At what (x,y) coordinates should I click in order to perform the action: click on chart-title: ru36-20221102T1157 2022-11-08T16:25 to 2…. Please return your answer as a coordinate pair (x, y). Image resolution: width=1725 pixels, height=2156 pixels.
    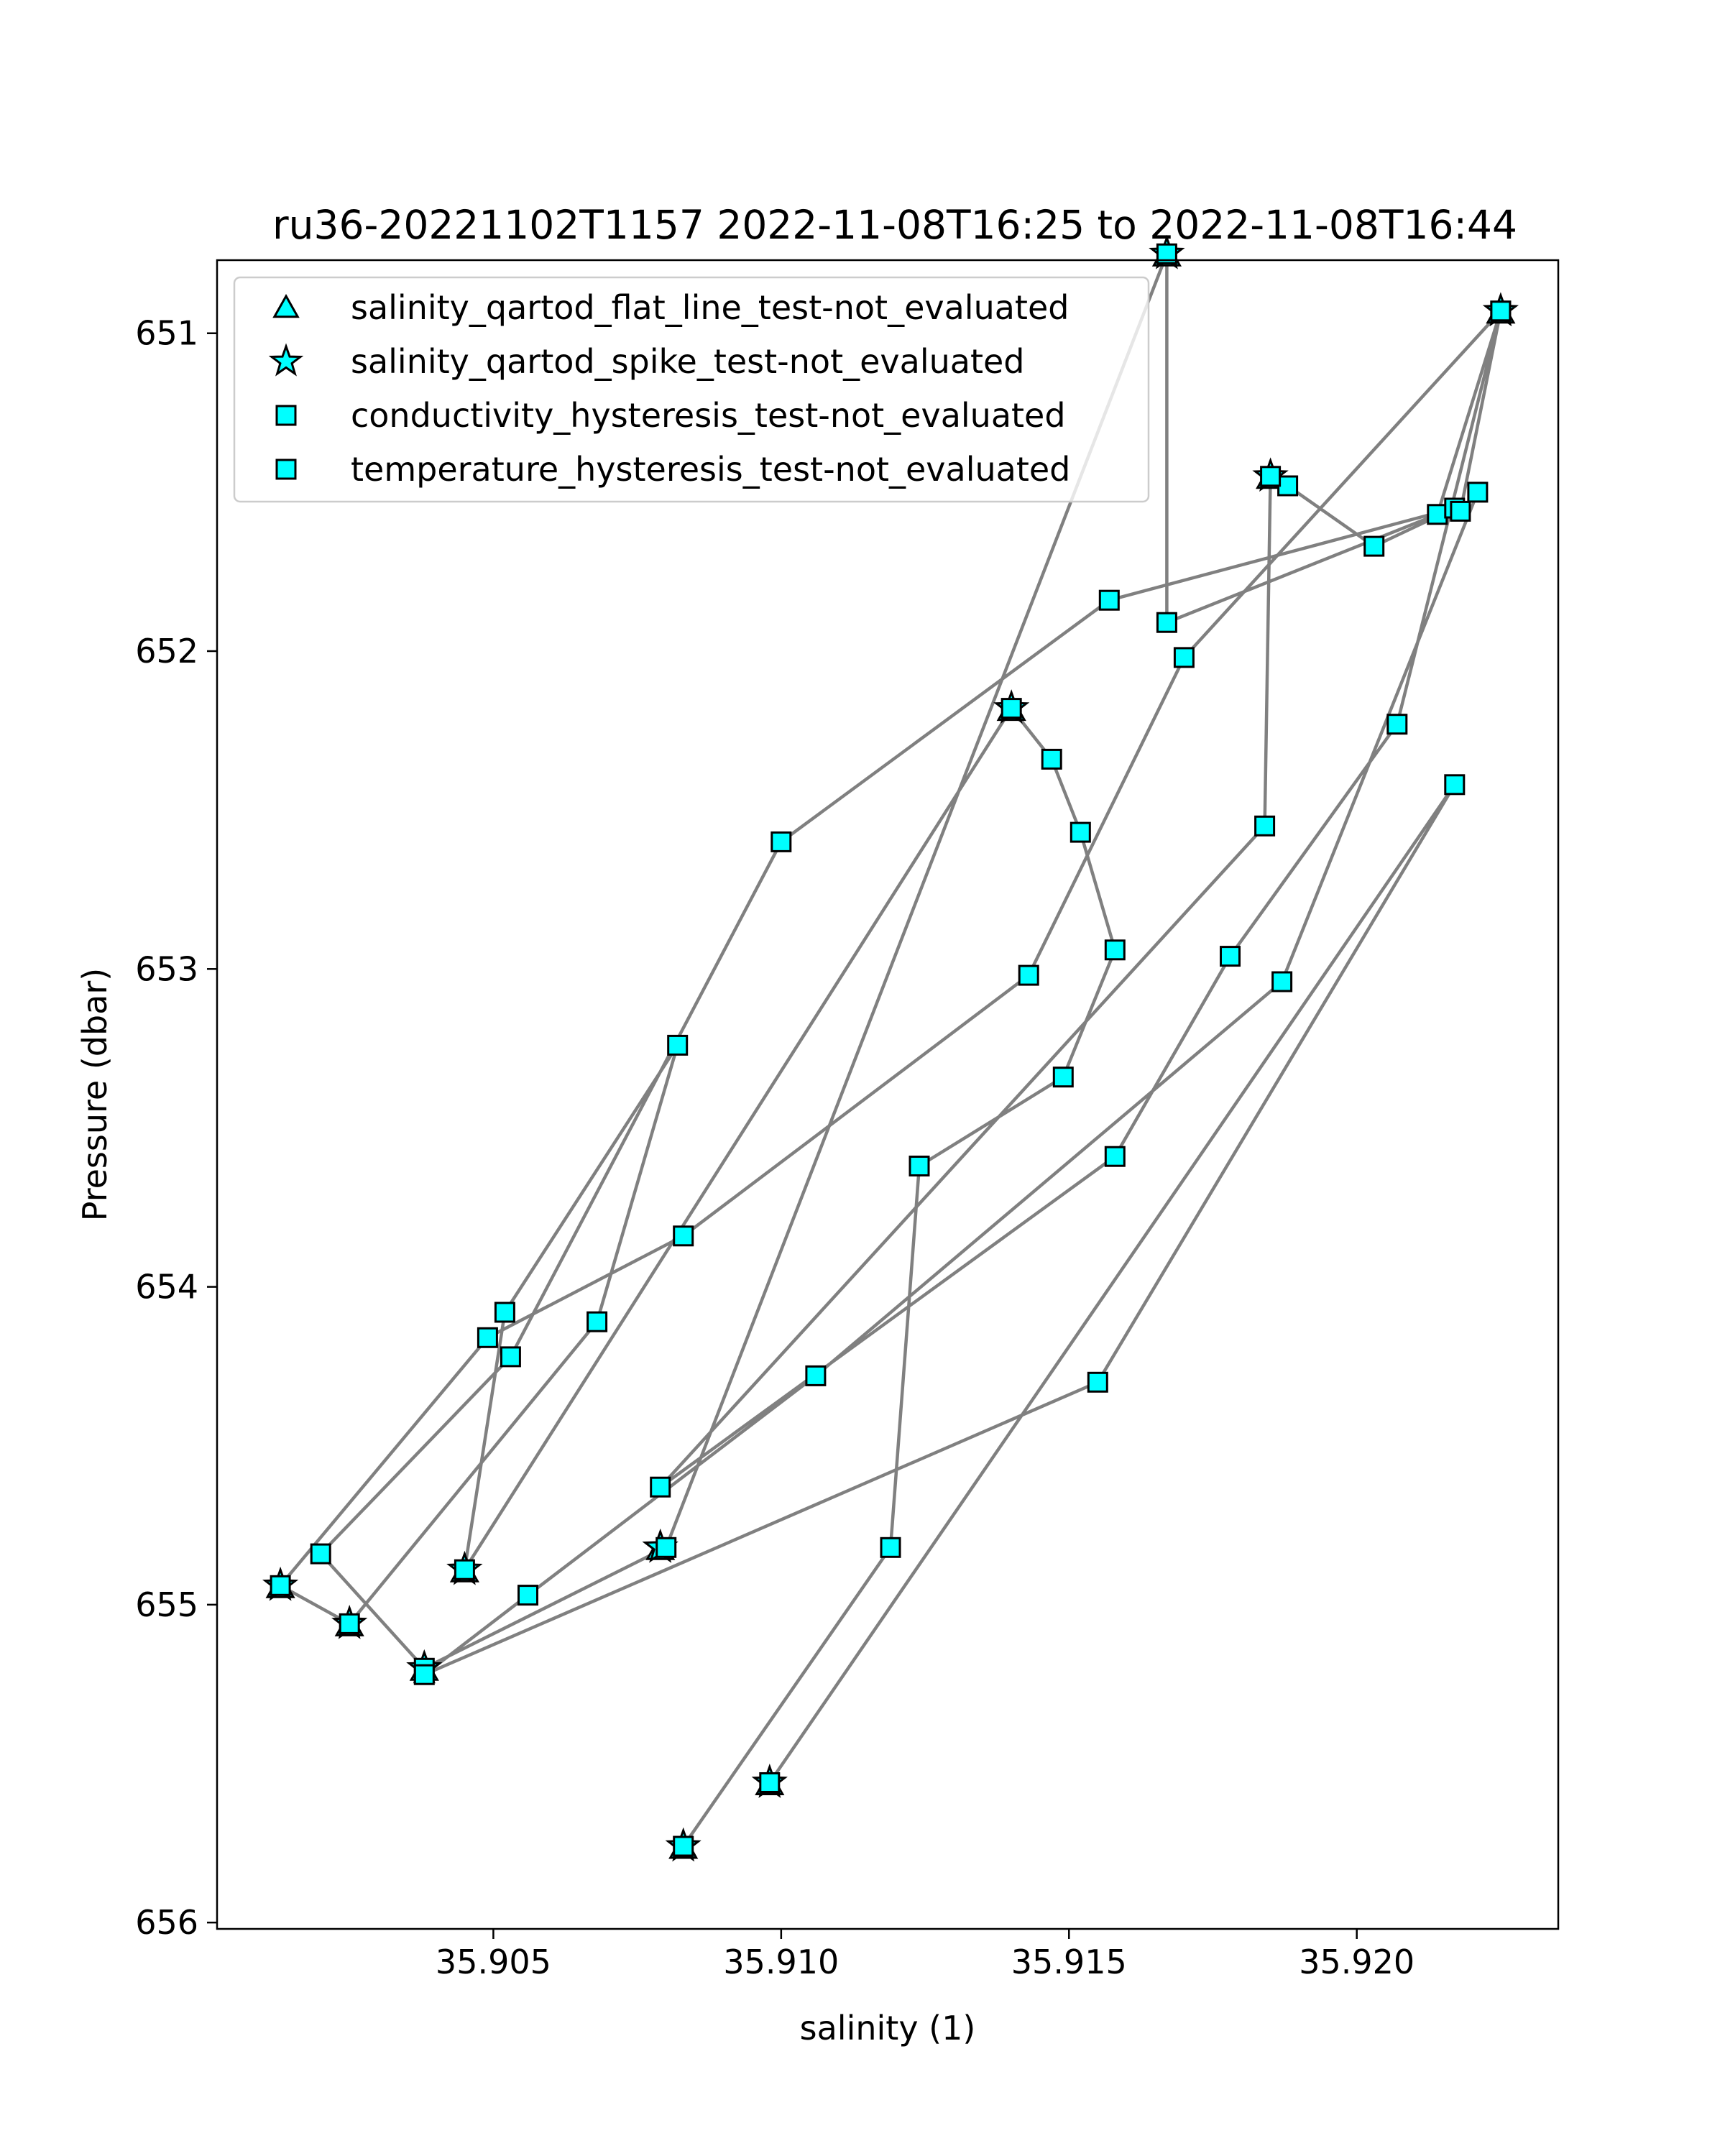
    Looking at the image, I should click on (894, 225).